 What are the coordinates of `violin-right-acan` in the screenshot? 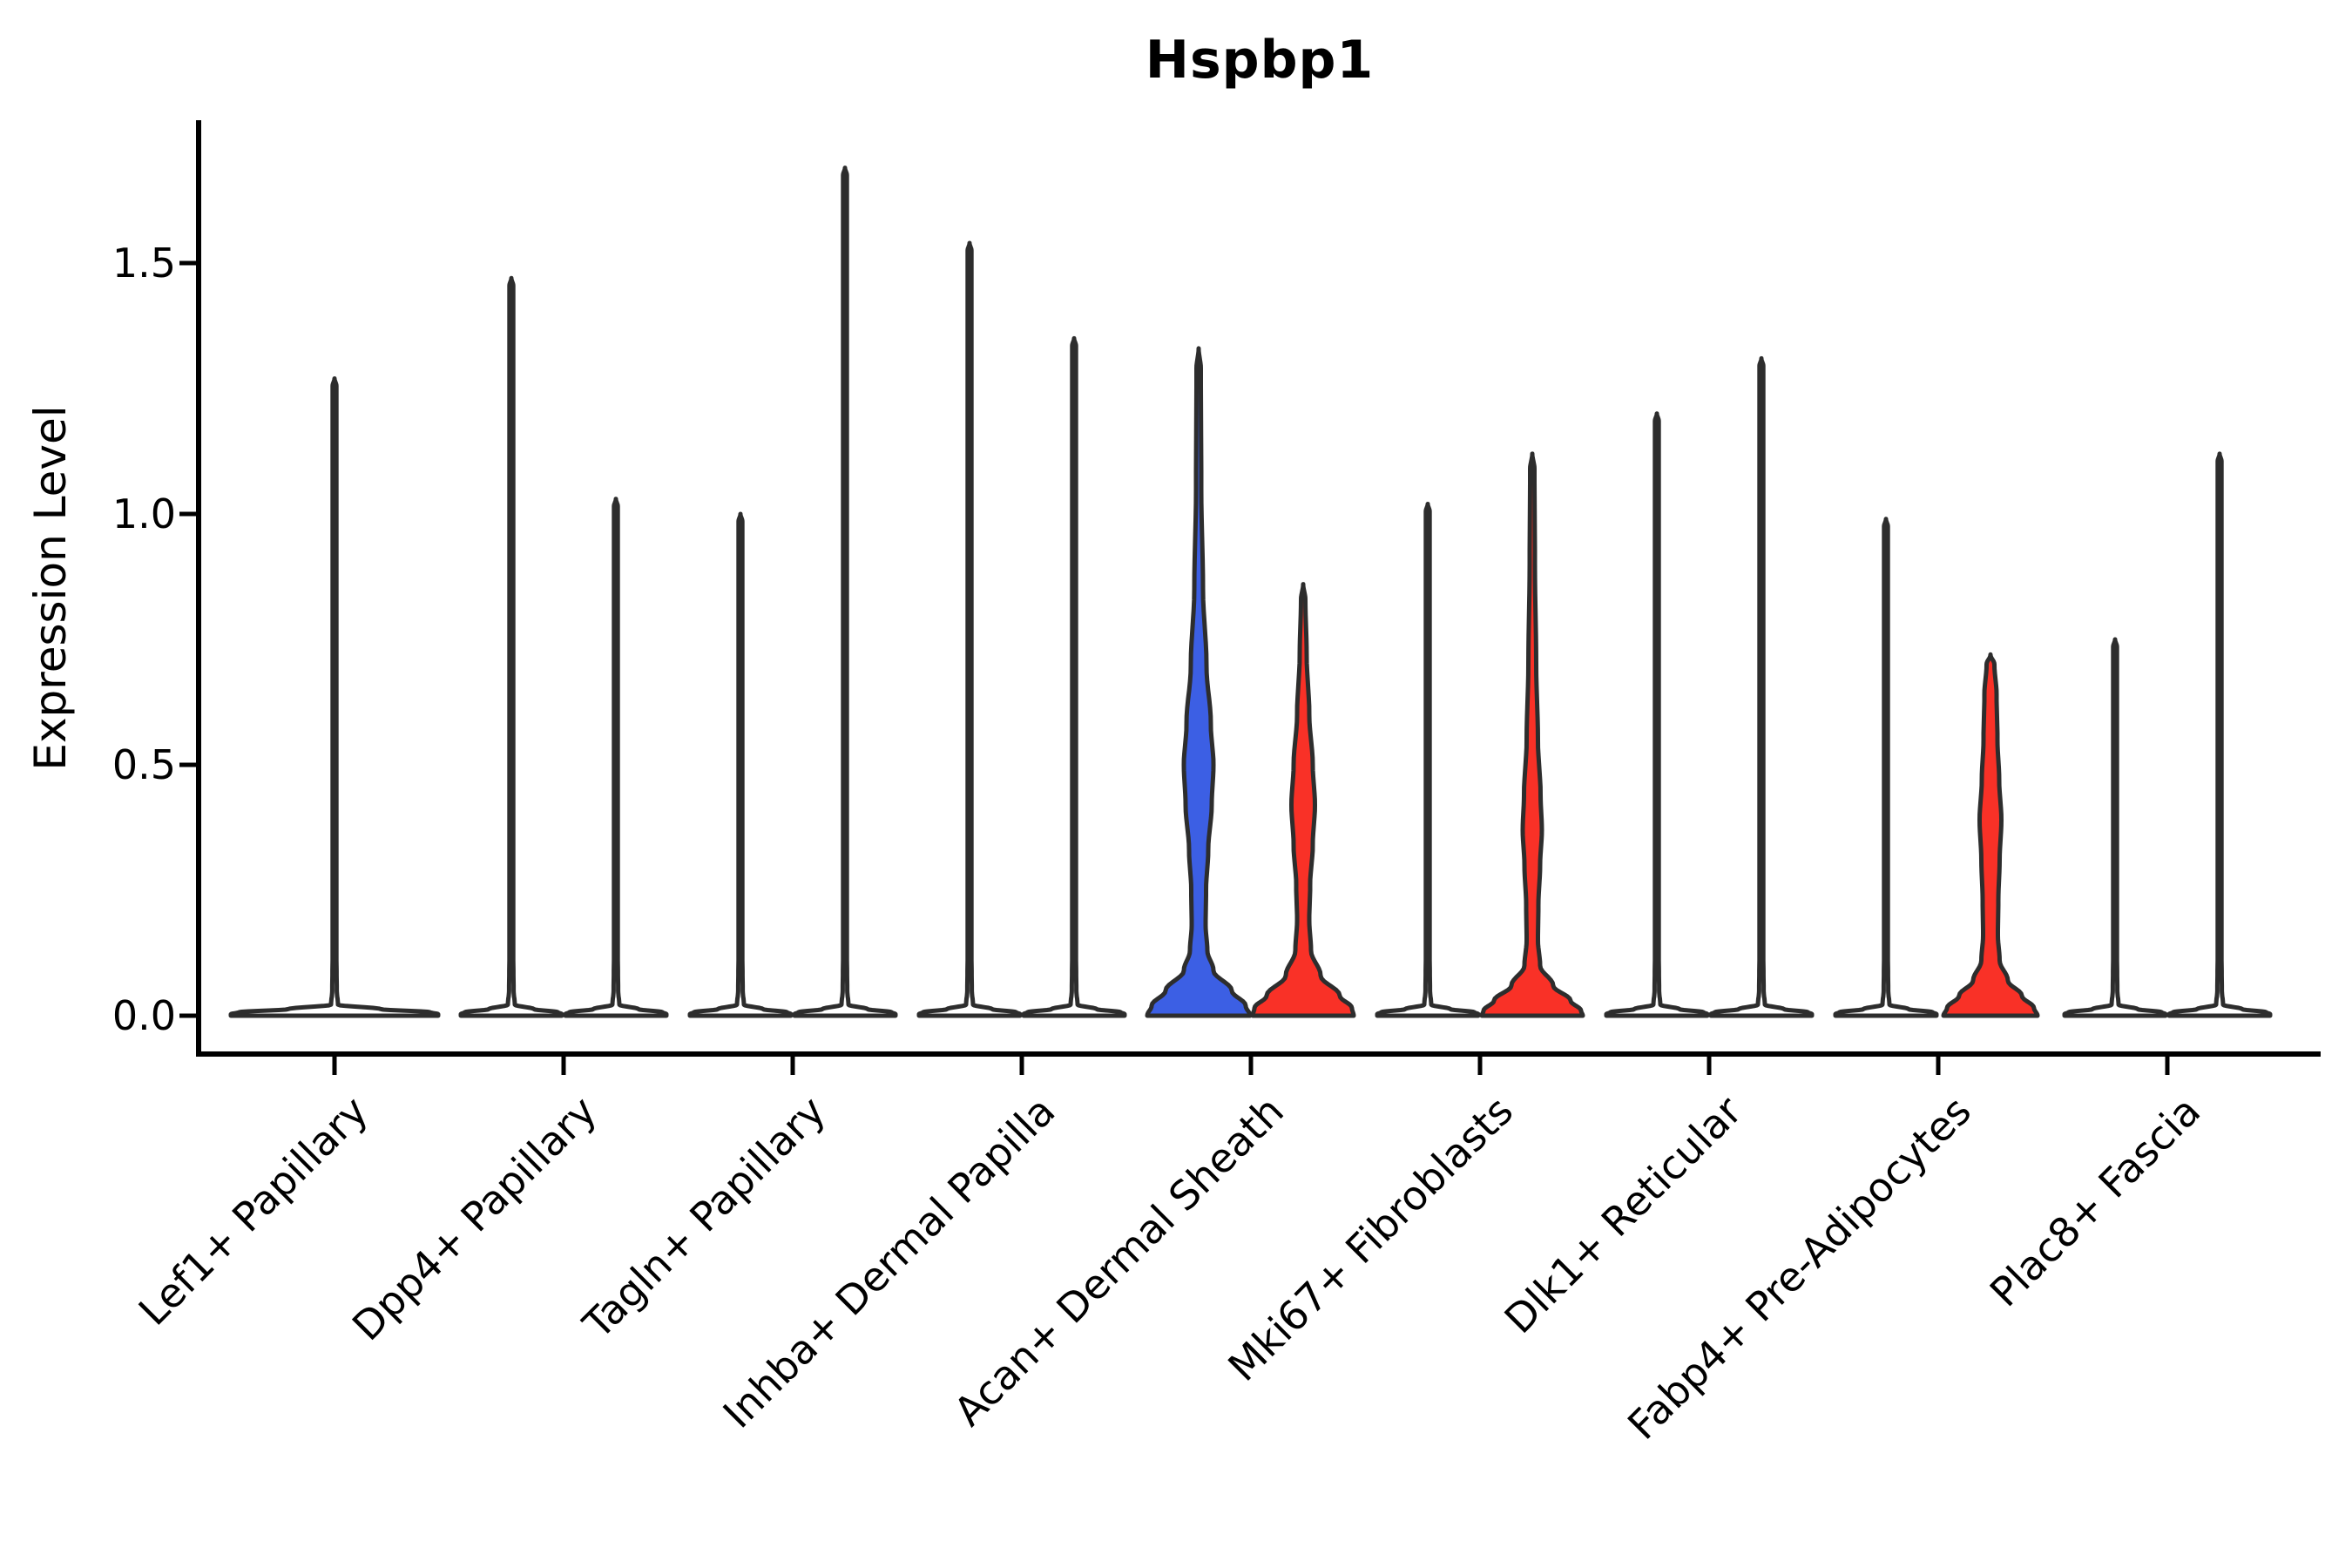 It's located at (1303, 800).